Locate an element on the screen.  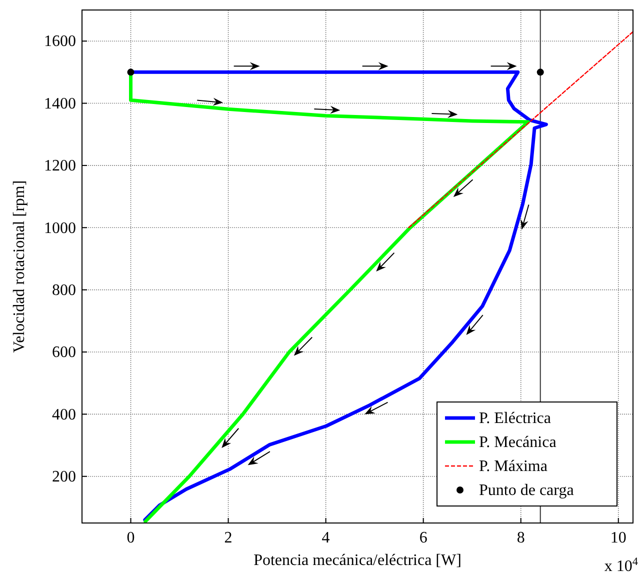
y-tick-label: 1200 is located at coordinates (60, 166).